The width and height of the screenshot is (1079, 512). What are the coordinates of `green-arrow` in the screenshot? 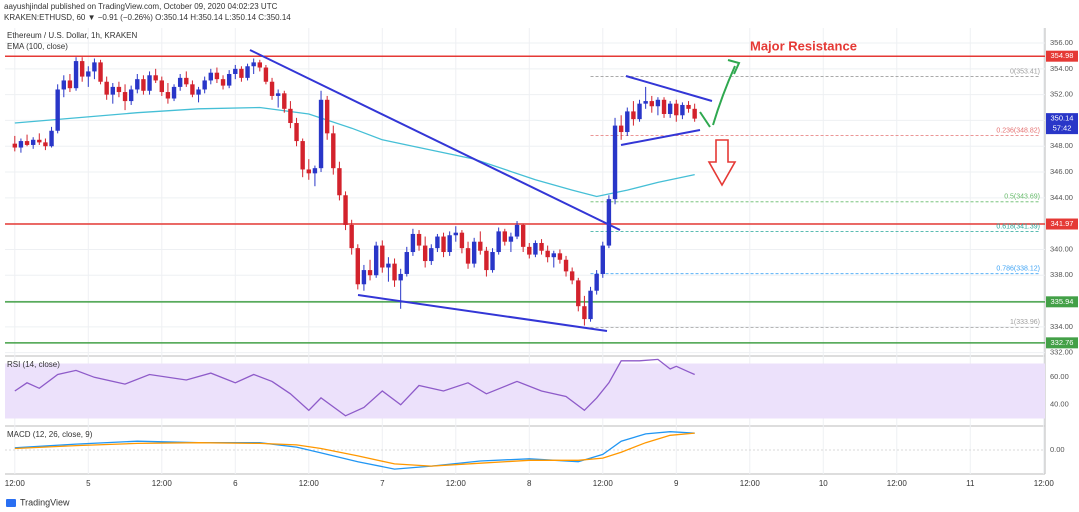 It's located at (724, 95).